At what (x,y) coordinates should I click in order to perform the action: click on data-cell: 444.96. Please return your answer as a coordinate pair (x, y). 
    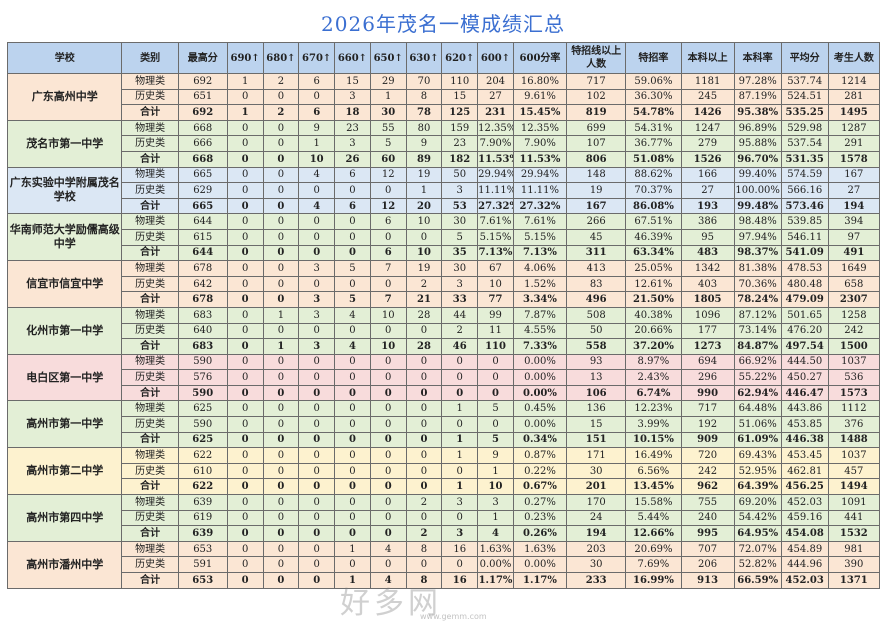
    Looking at the image, I should click on (804, 564).